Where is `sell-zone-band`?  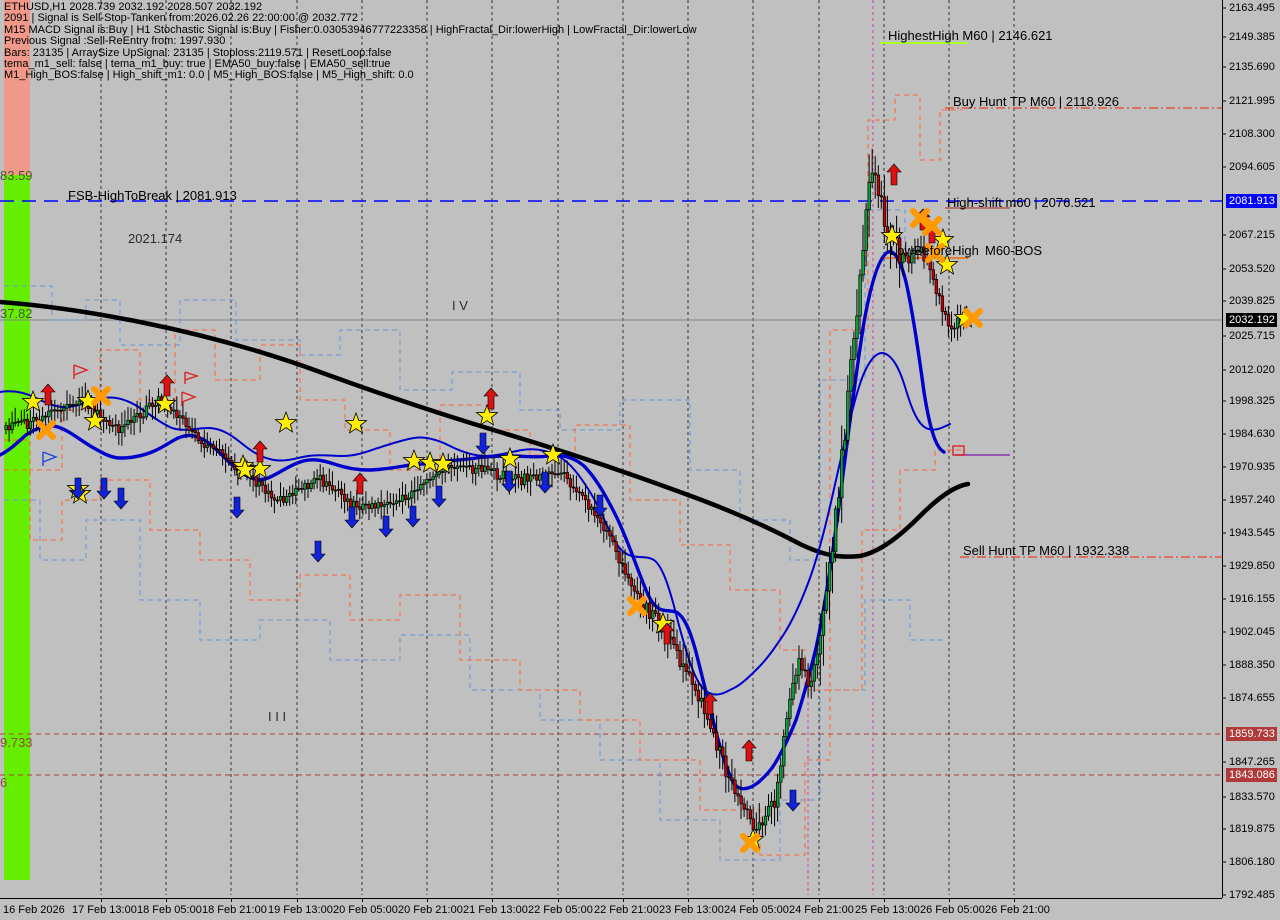
sell-zone-band is located at coordinates (17, 87).